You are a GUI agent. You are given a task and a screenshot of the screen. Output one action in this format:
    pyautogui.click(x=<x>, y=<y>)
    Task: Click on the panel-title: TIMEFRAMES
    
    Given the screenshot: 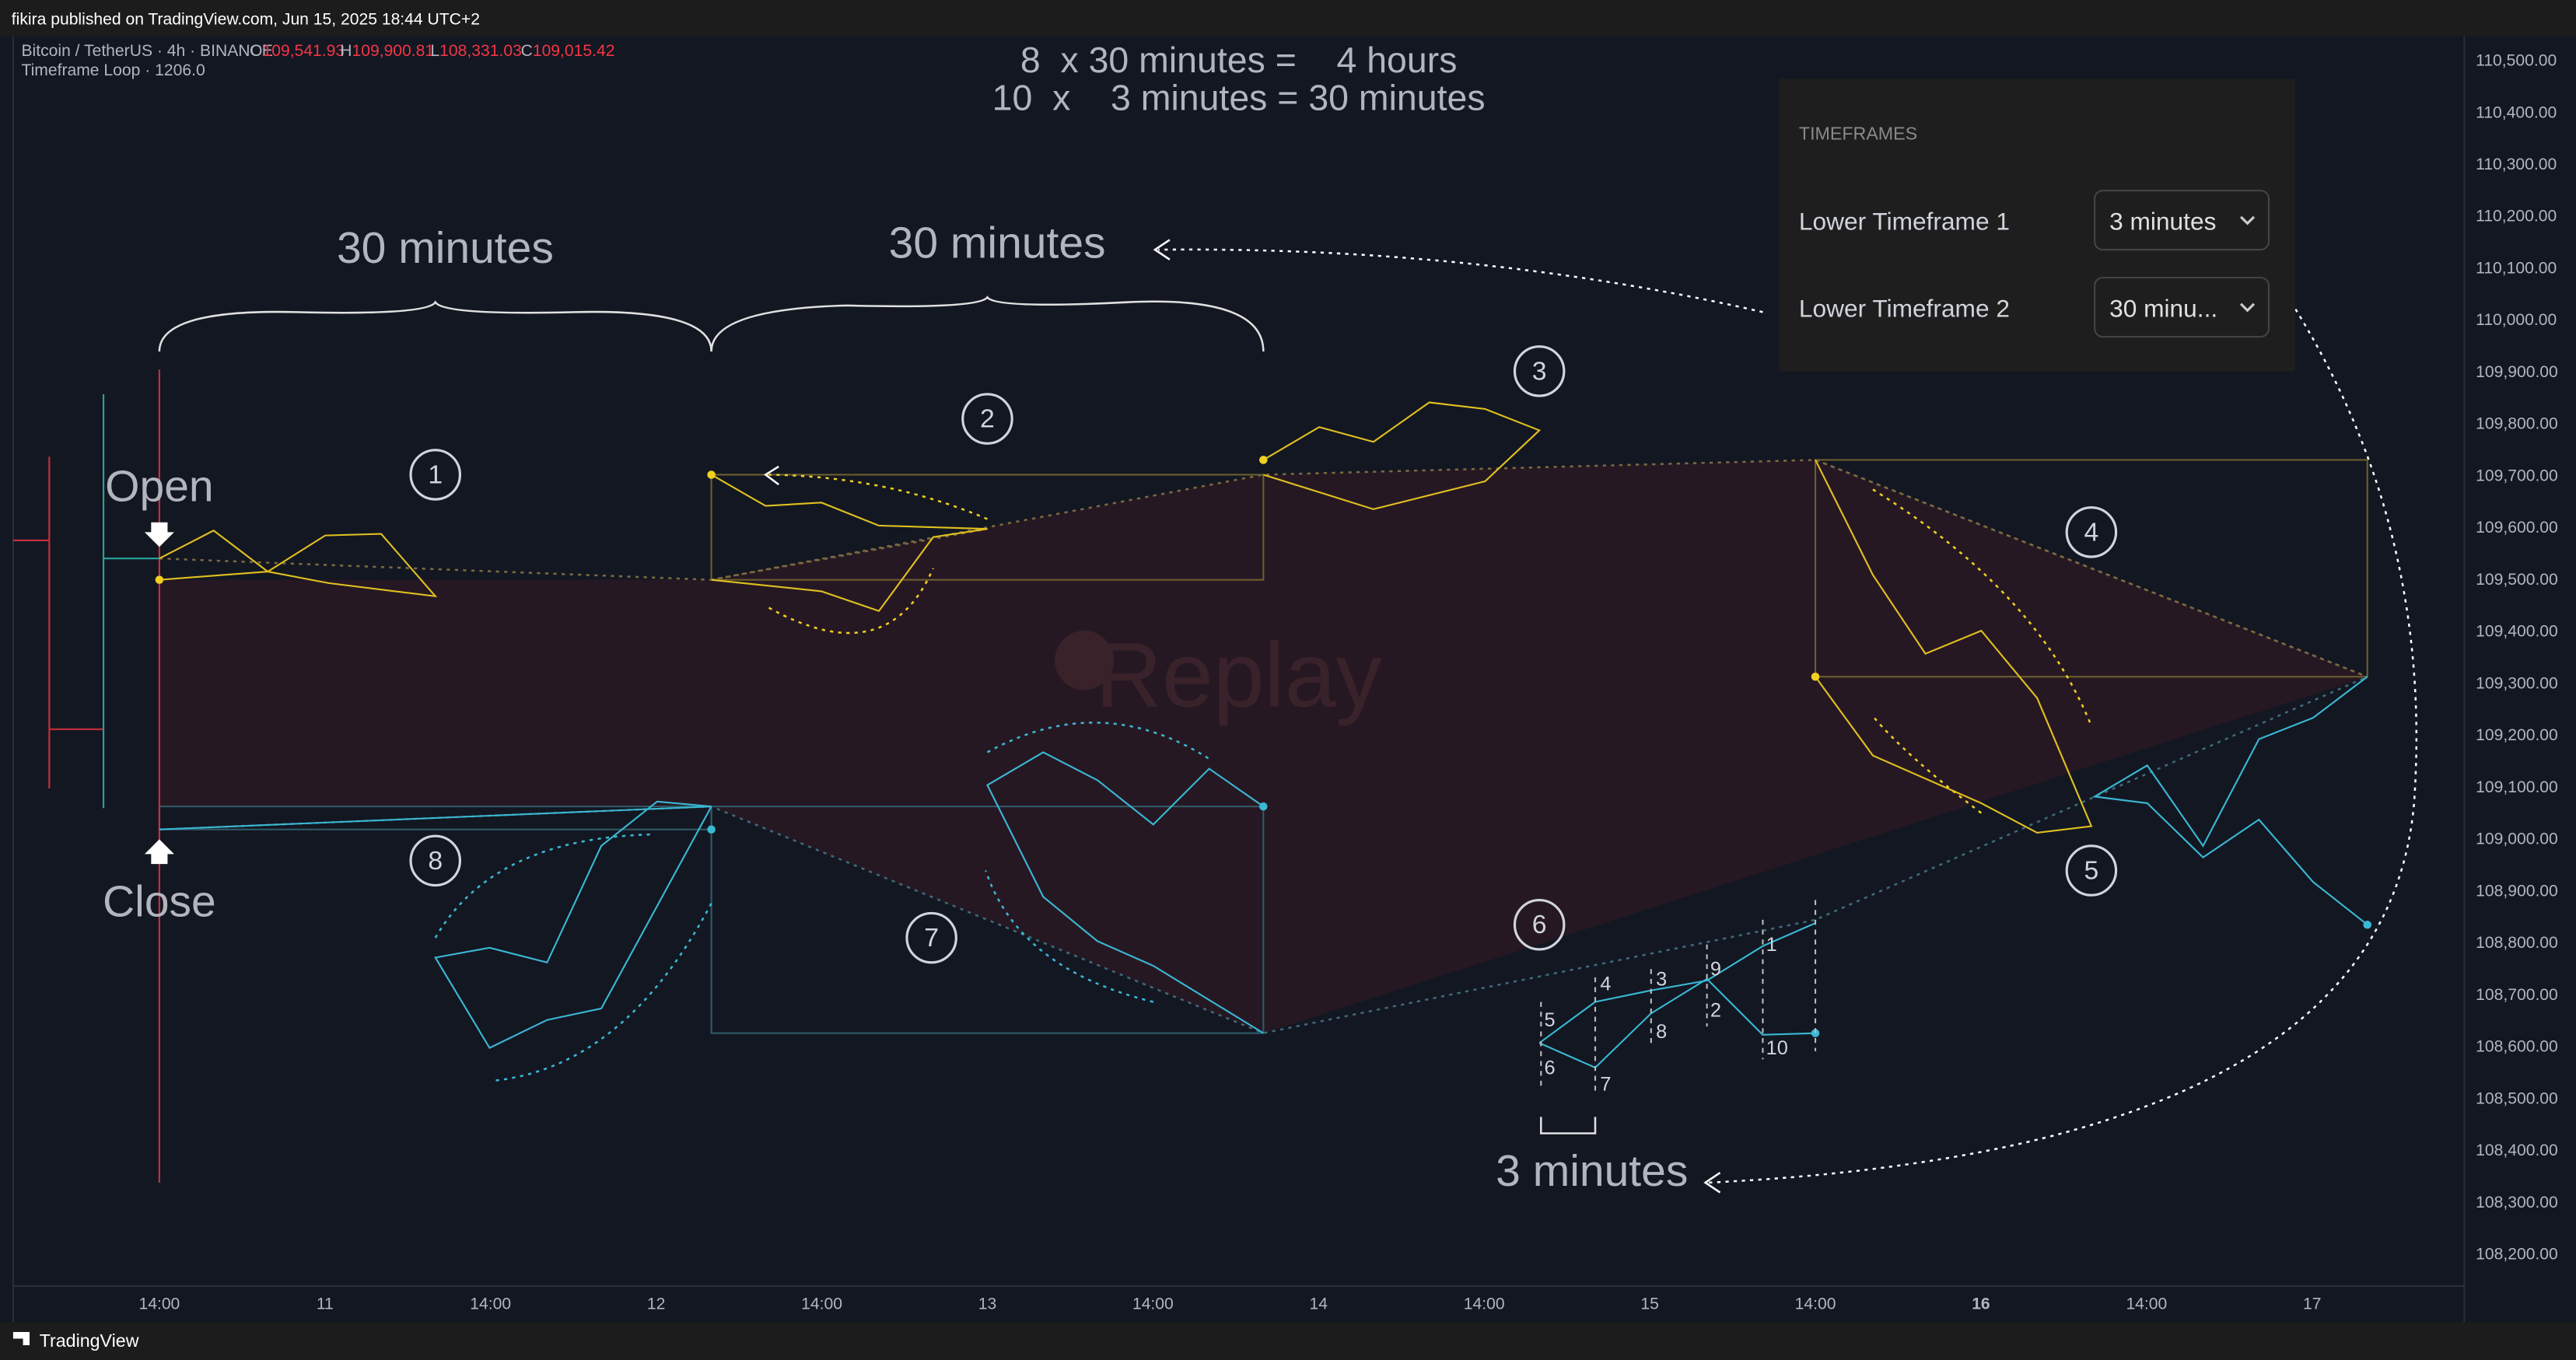 What is the action you would take?
    pyautogui.click(x=1858, y=134)
    